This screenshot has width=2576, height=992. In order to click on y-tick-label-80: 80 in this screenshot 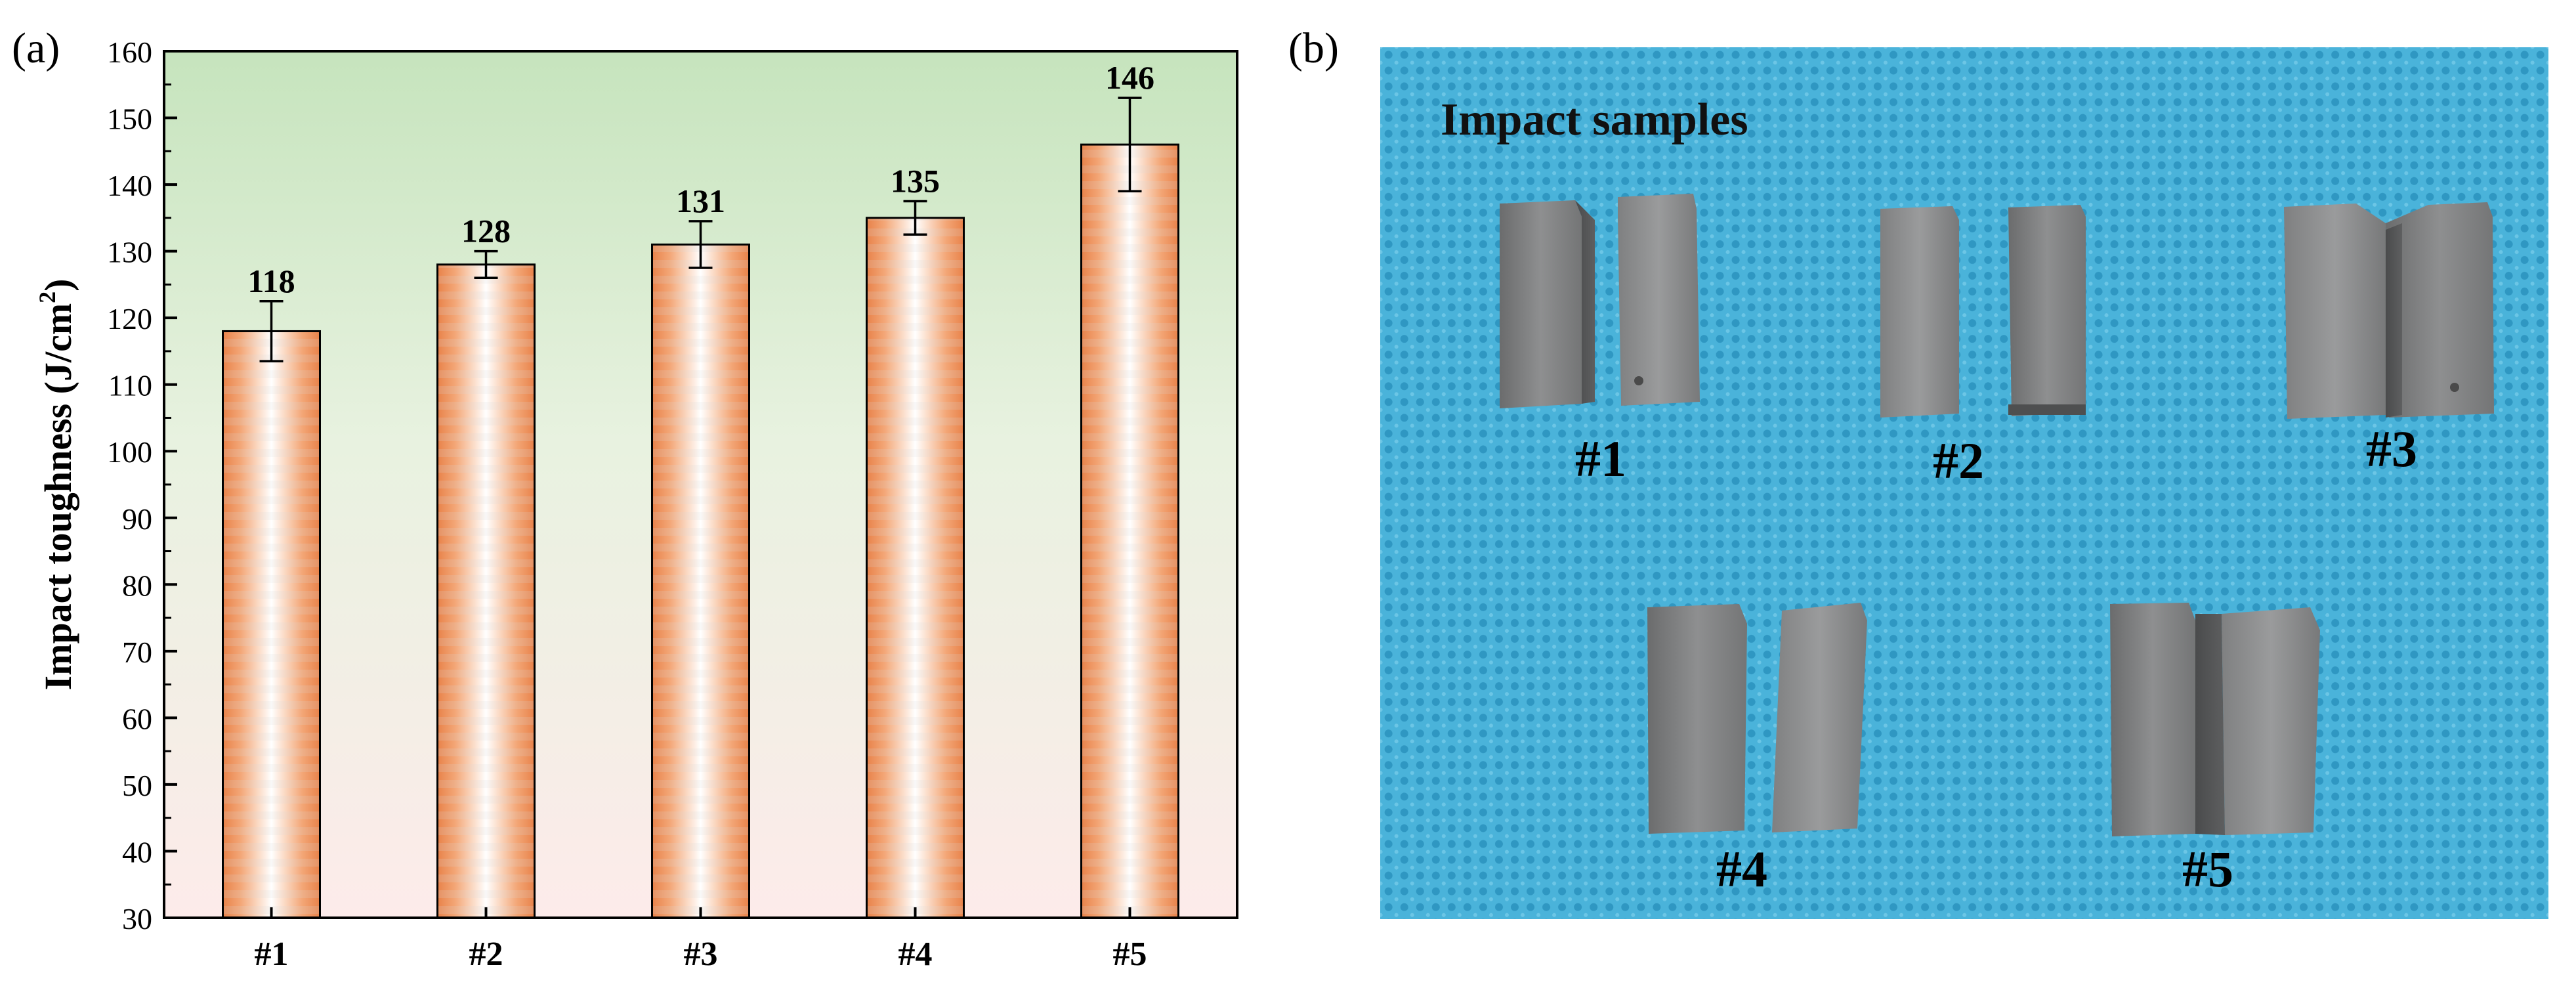, I will do `click(137, 585)`.